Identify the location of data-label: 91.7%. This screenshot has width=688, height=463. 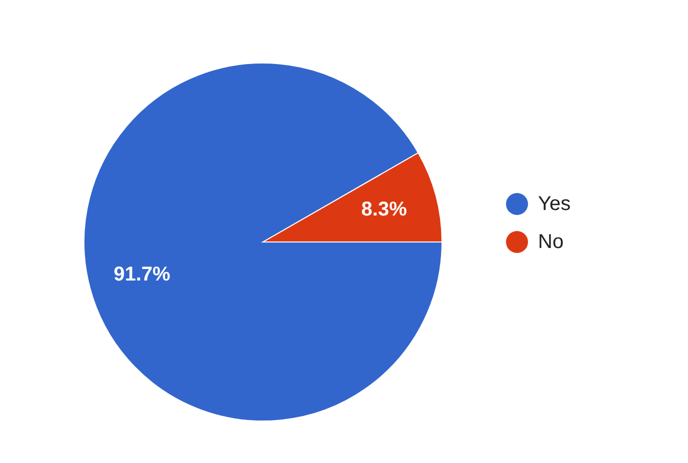
(142, 274).